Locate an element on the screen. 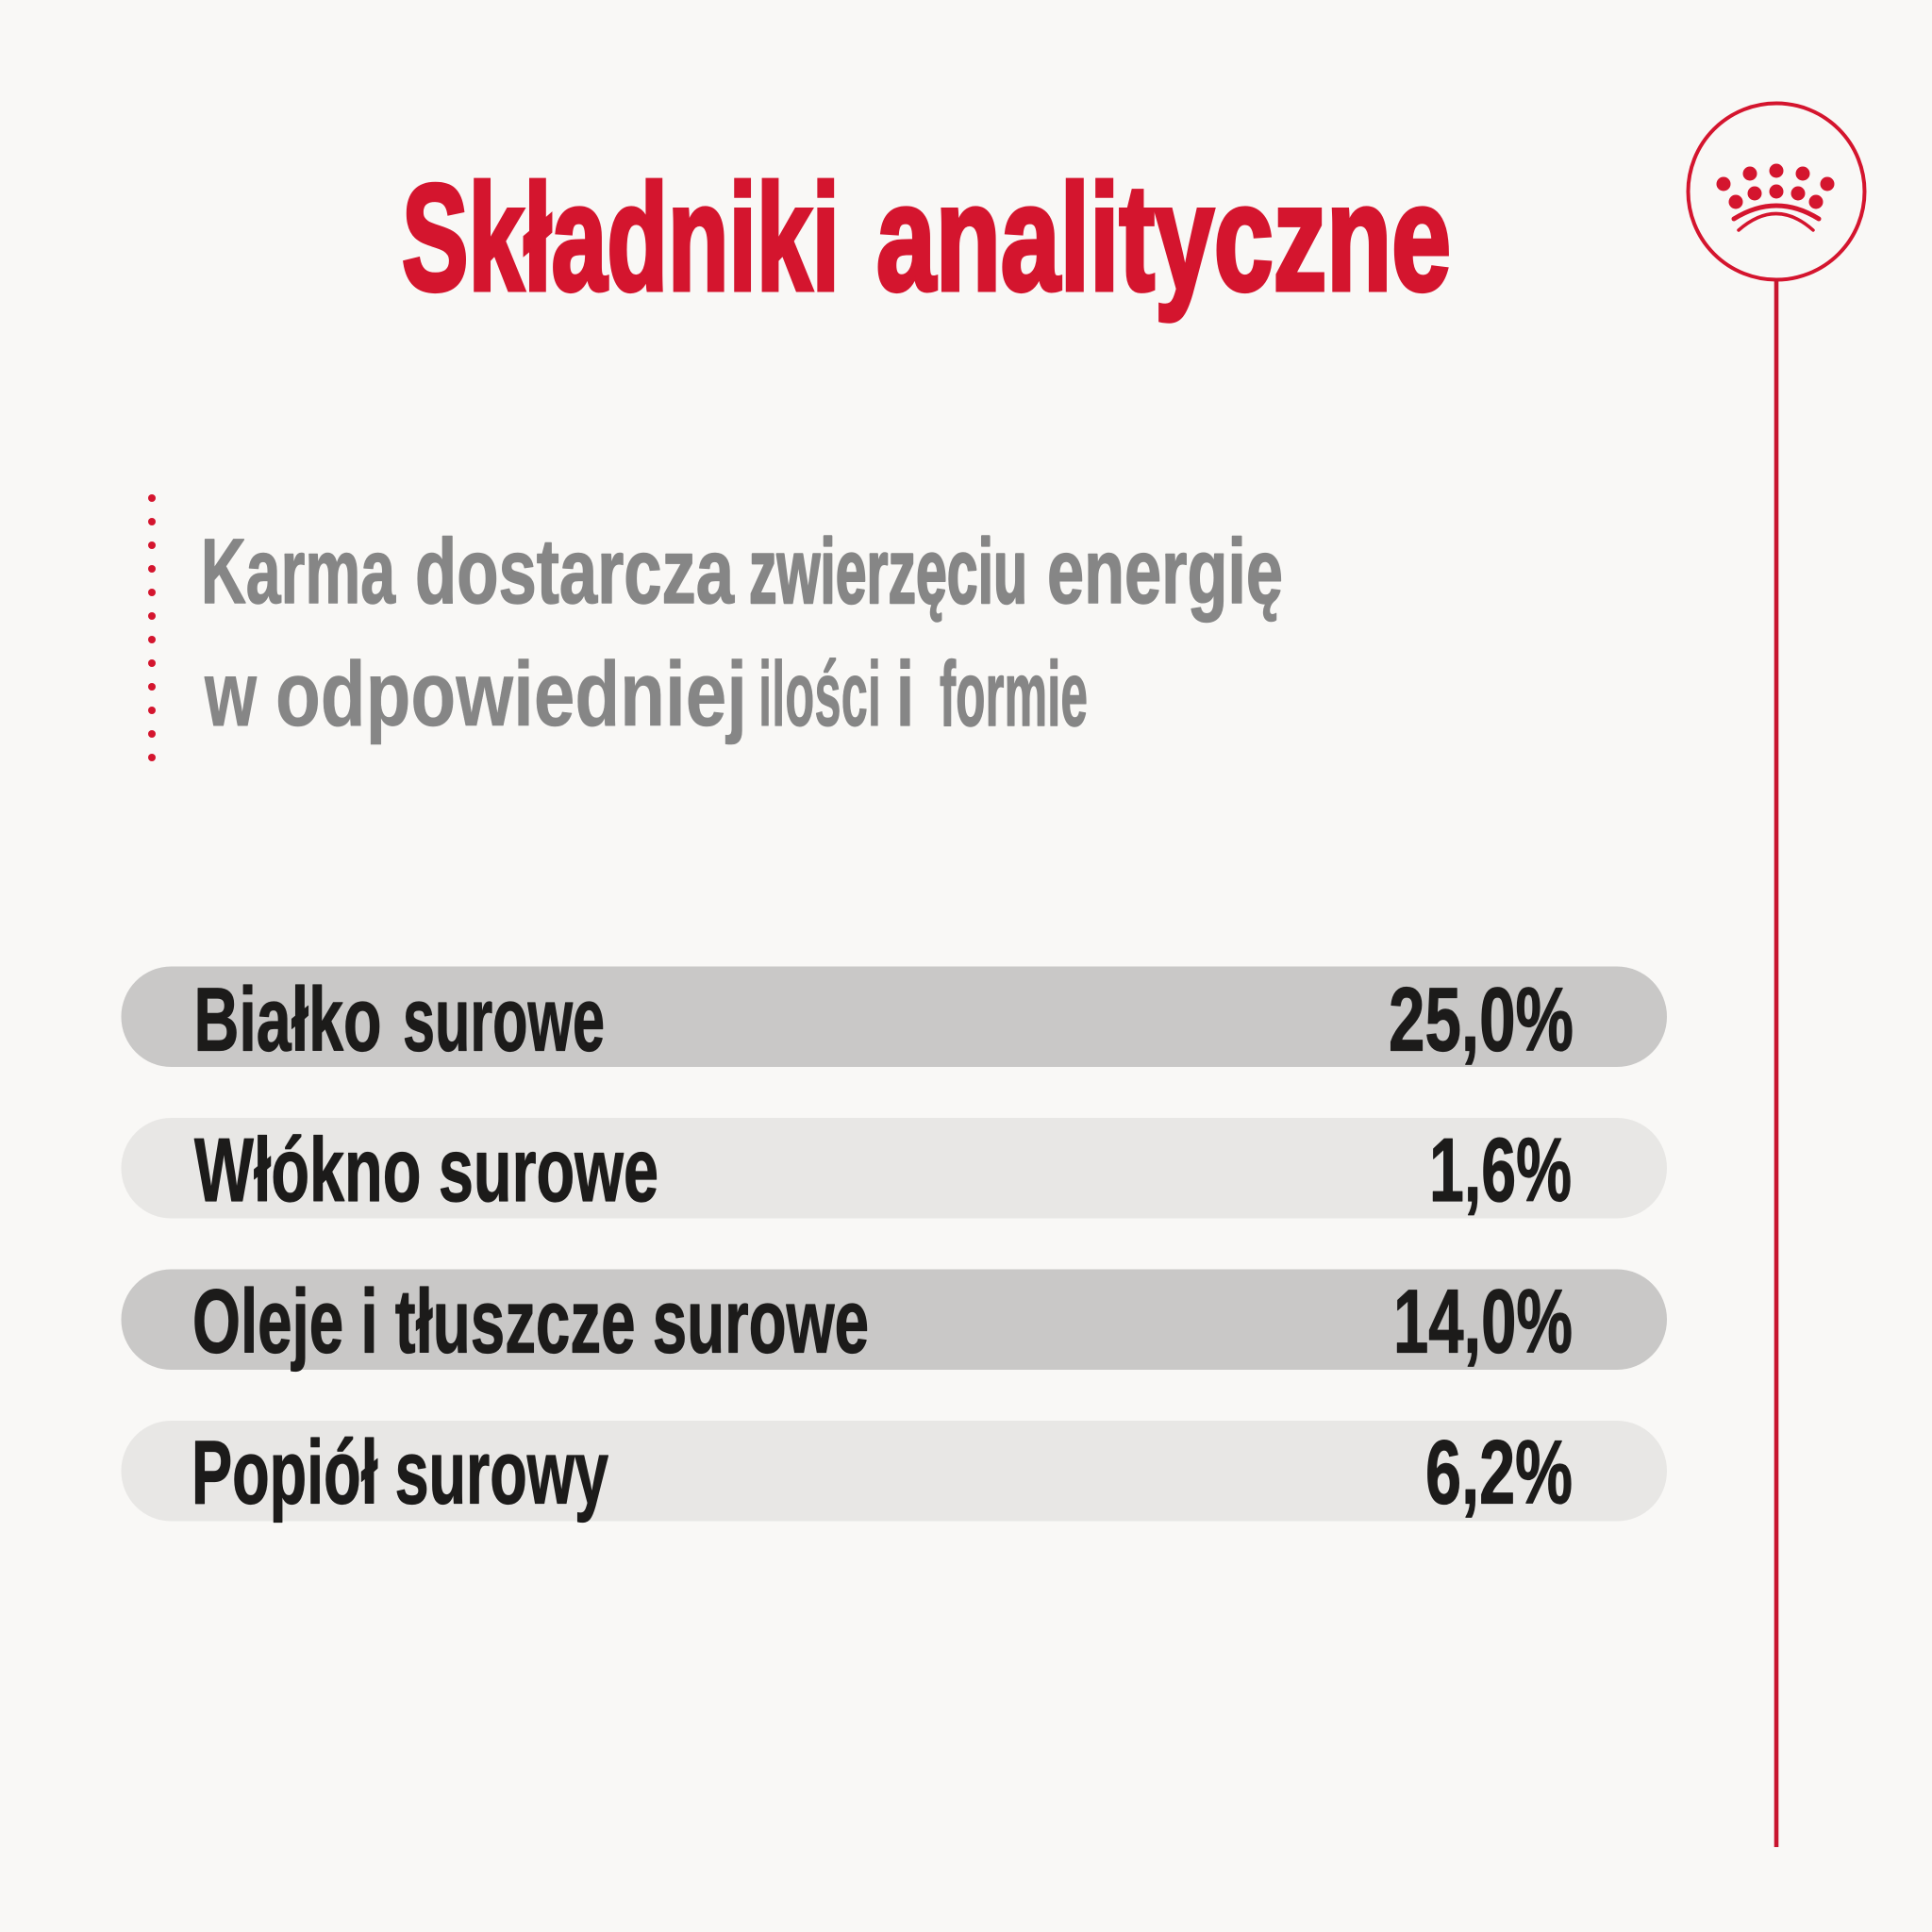  svg-text: i is located at coordinates (905, 693).